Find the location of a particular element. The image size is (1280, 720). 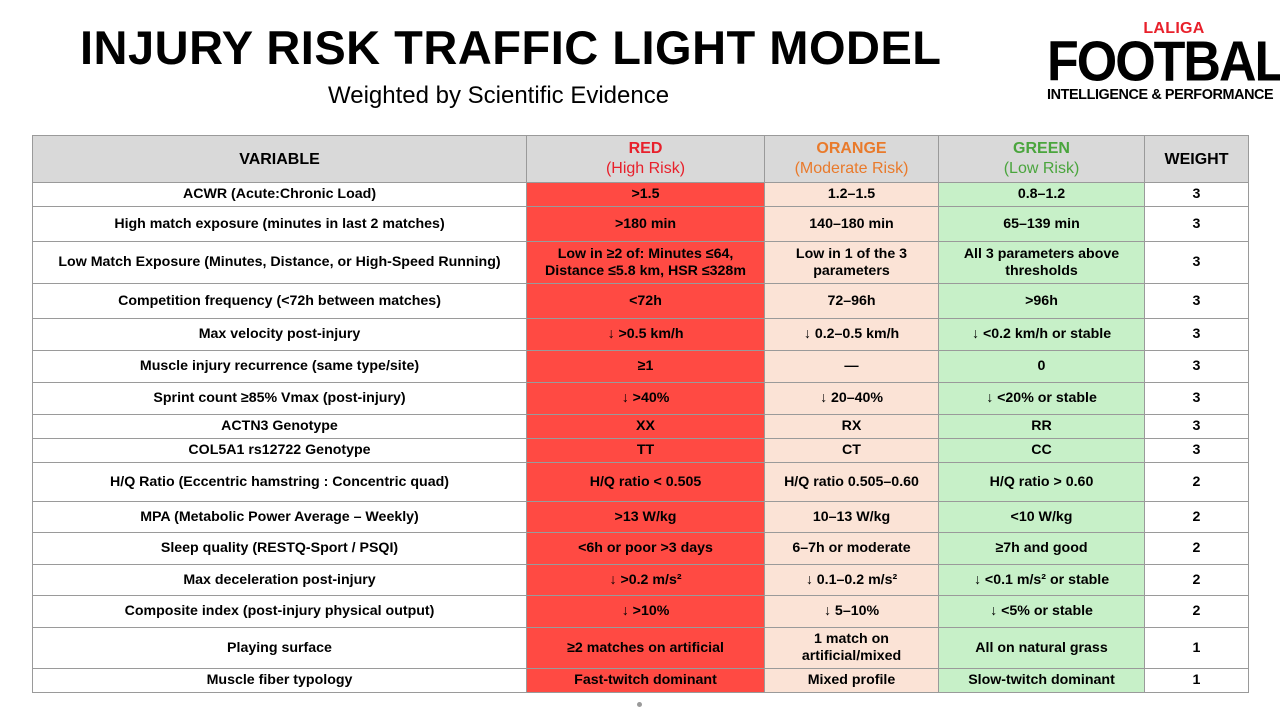

red-cell: TT is located at coordinates (646, 451).